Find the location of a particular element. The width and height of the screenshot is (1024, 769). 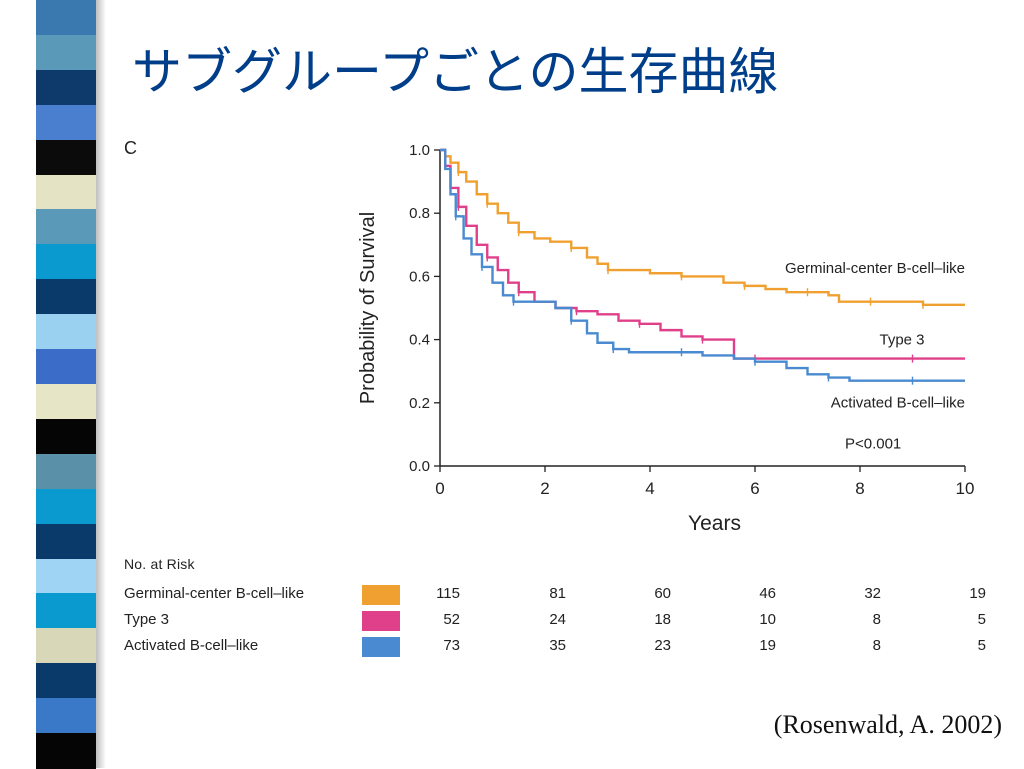

y-tick-label: 0.2 is located at coordinates (419, 403).